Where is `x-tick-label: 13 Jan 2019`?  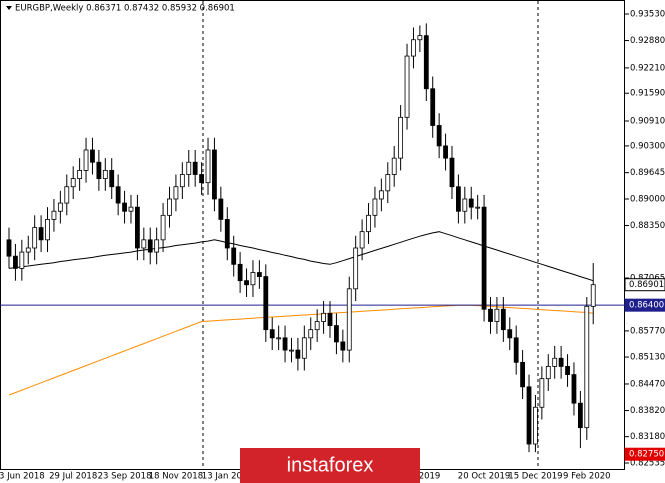 x-tick-label: 13 Jan 2019 is located at coordinates (227, 477).